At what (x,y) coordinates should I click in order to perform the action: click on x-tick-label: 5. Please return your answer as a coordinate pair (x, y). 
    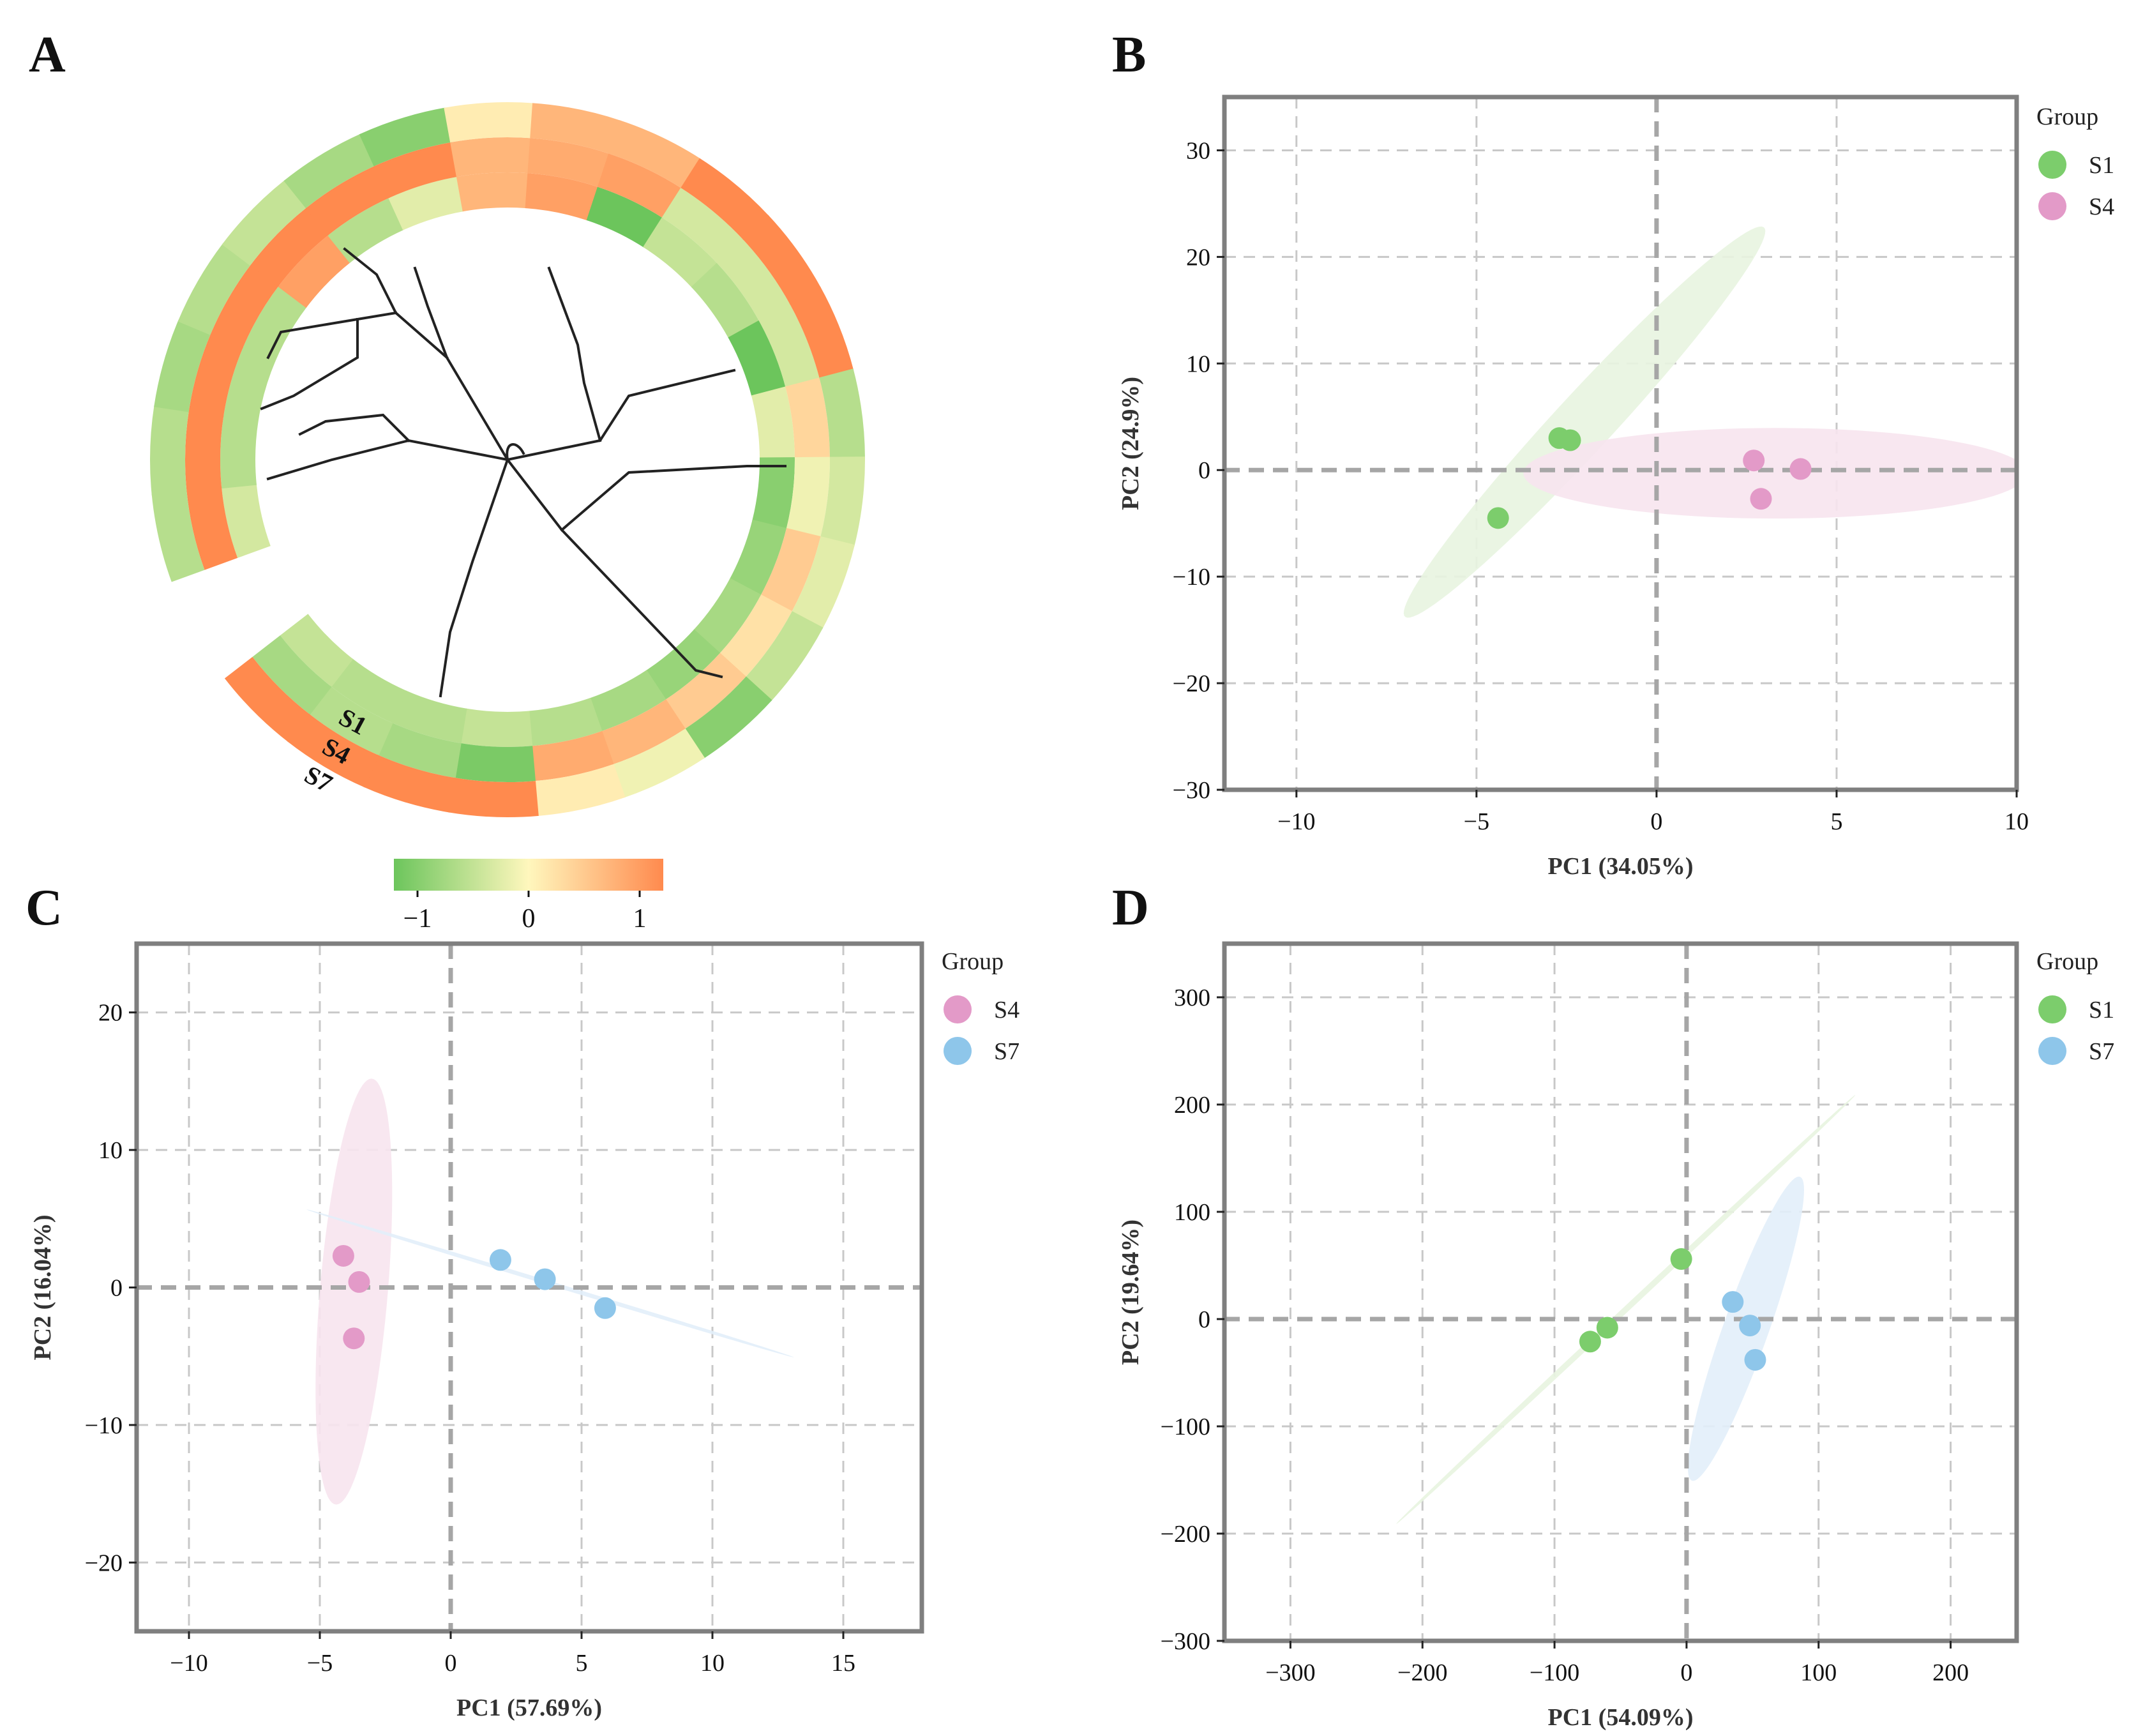
    Looking at the image, I should click on (1836, 821).